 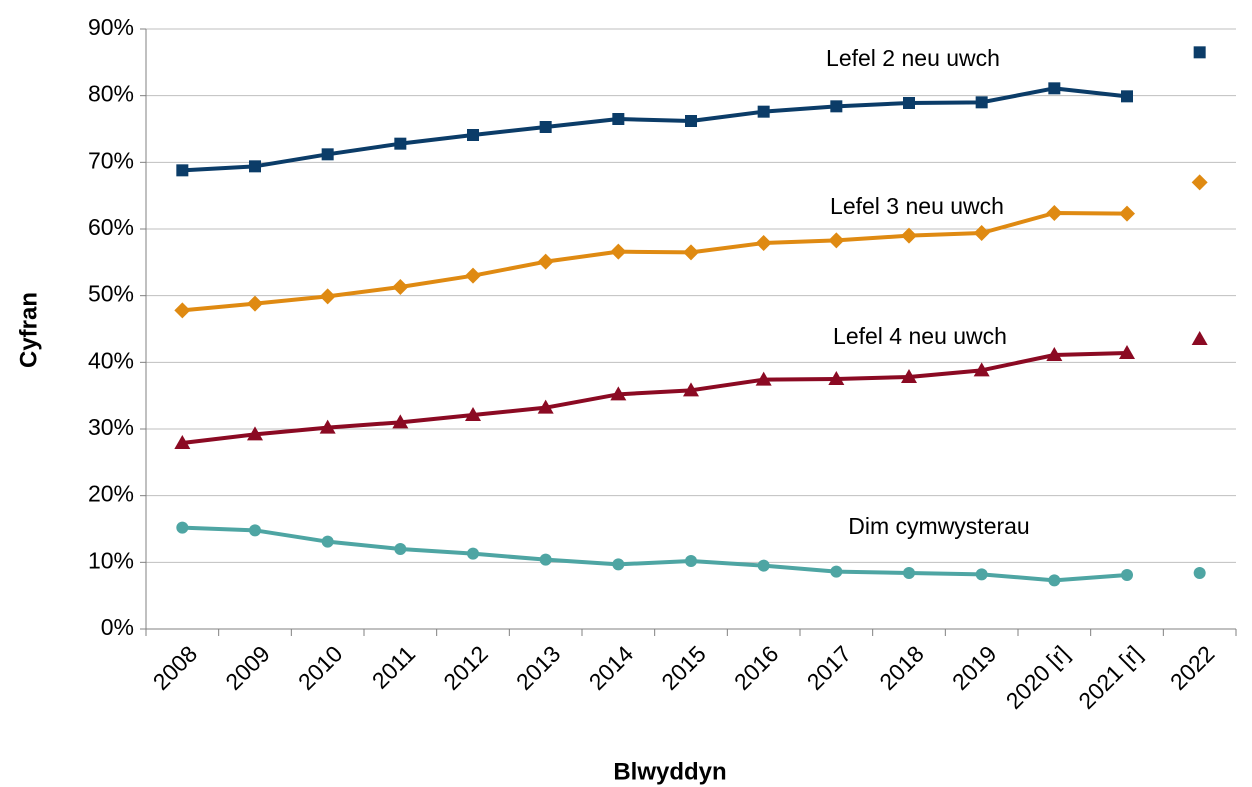 I want to click on y-tick-label: 10%, so click(x=111, y=560).